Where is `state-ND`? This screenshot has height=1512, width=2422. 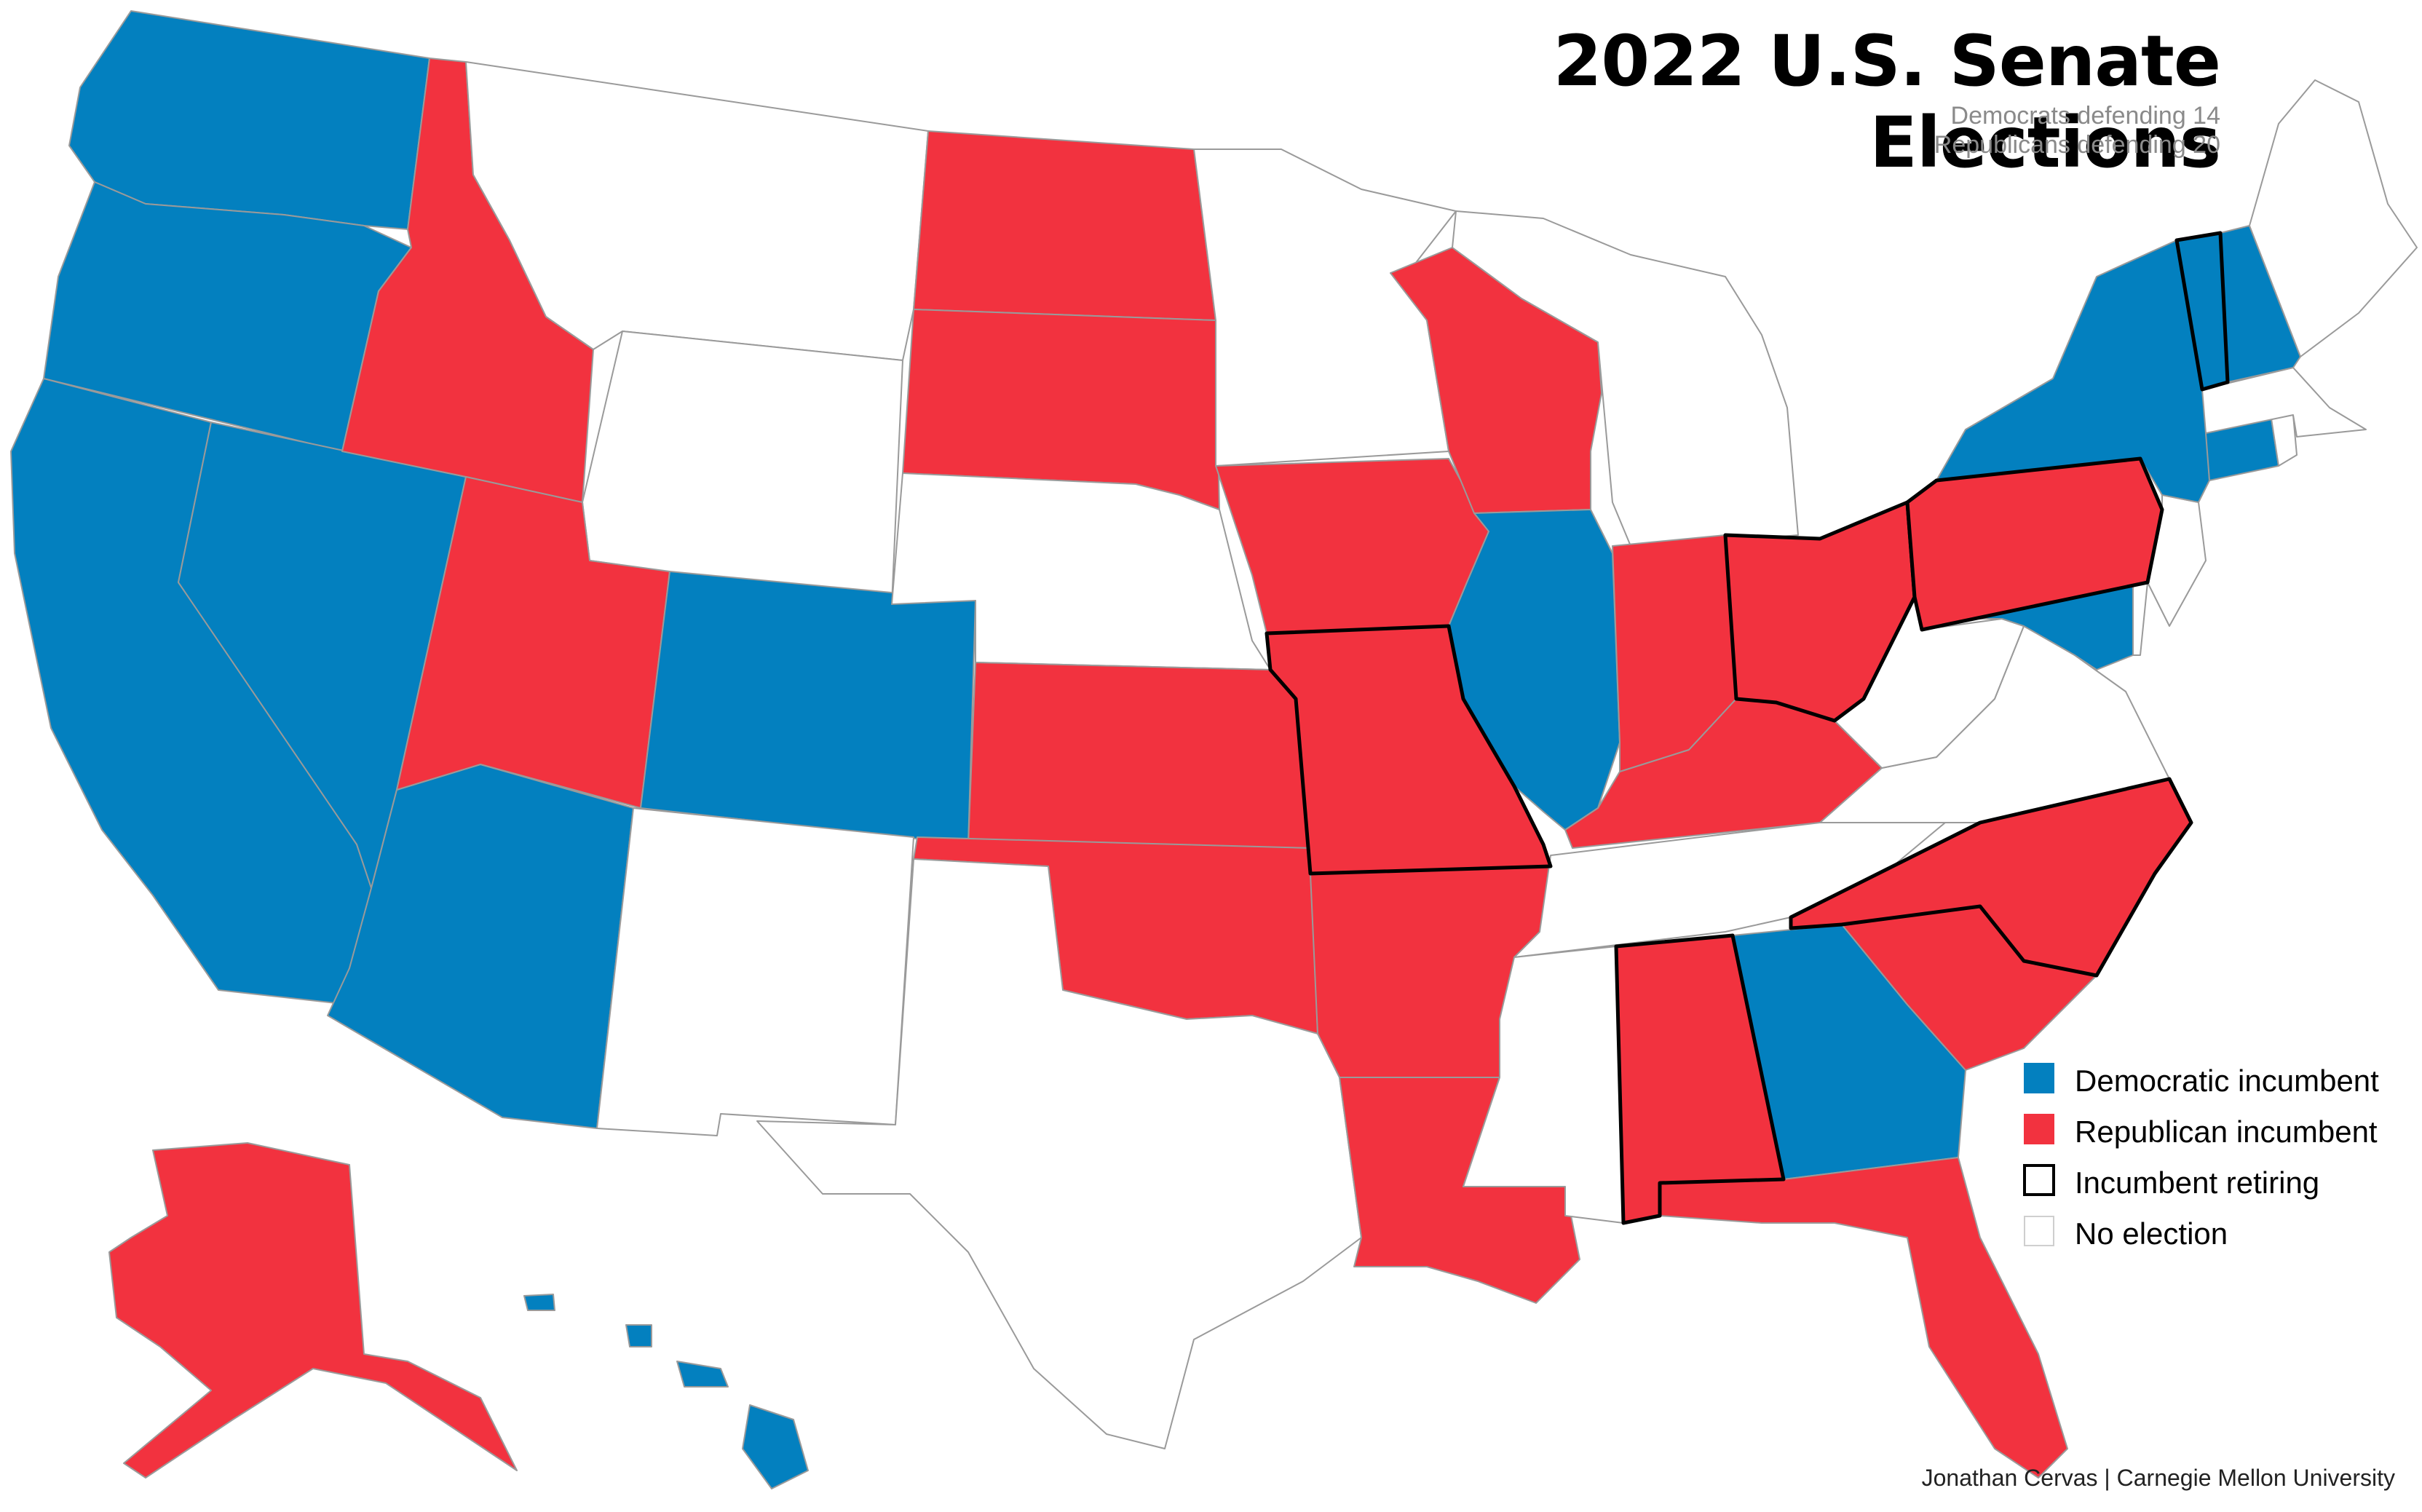
state-ND is located at coordinates (1064, 225).